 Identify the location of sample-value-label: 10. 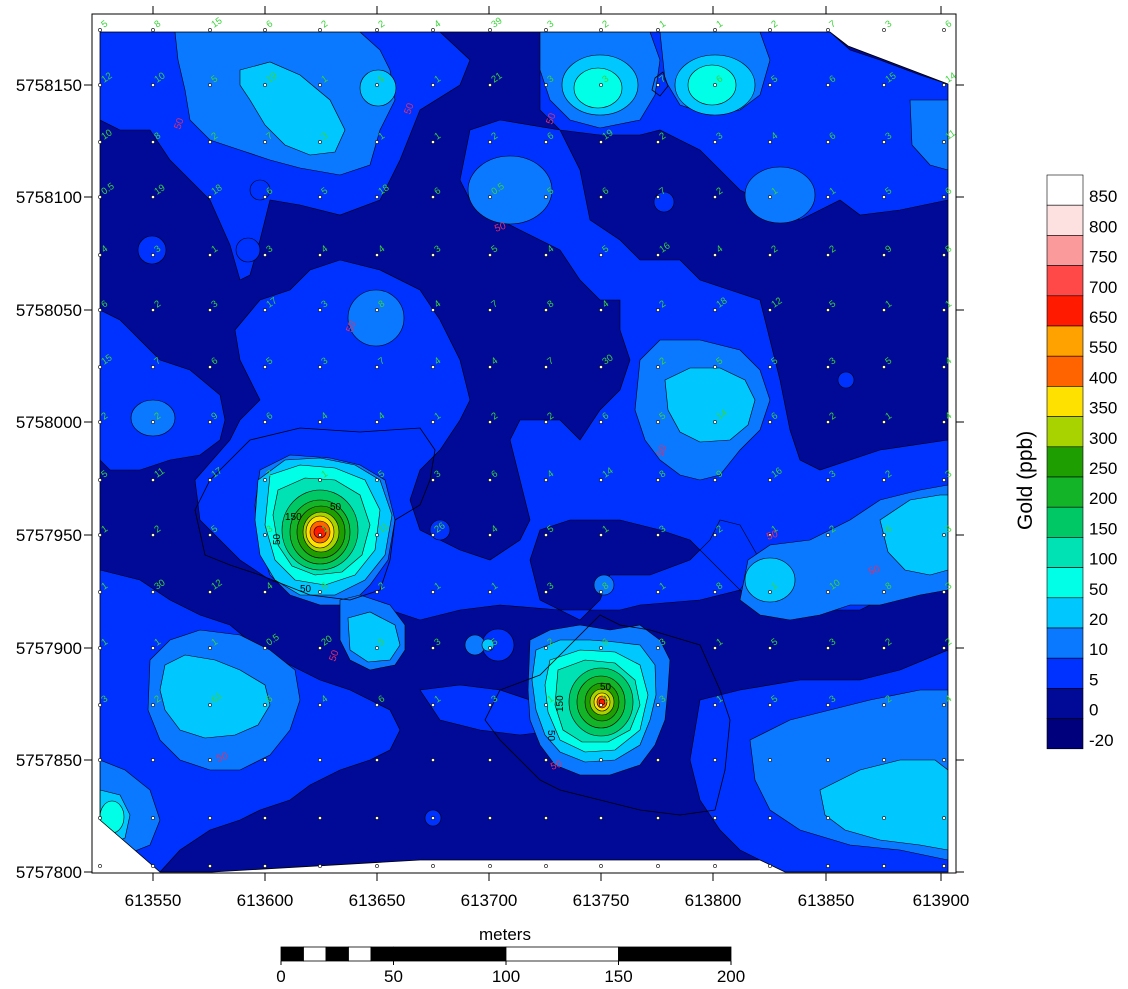
(834, 584).